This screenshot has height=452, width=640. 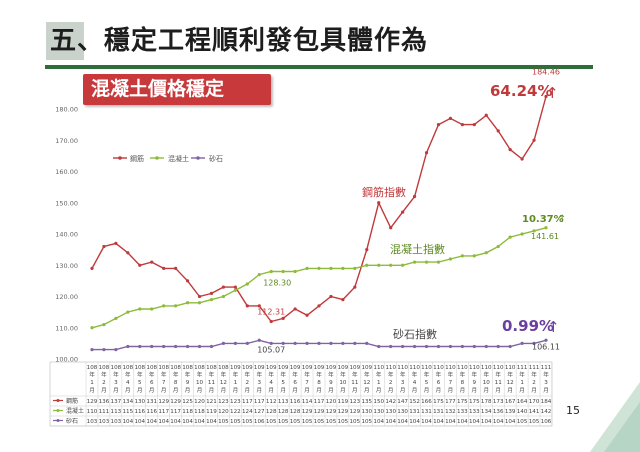 I want to click on x-category-label: 108 年 10 月, so click(x=199, y=379).